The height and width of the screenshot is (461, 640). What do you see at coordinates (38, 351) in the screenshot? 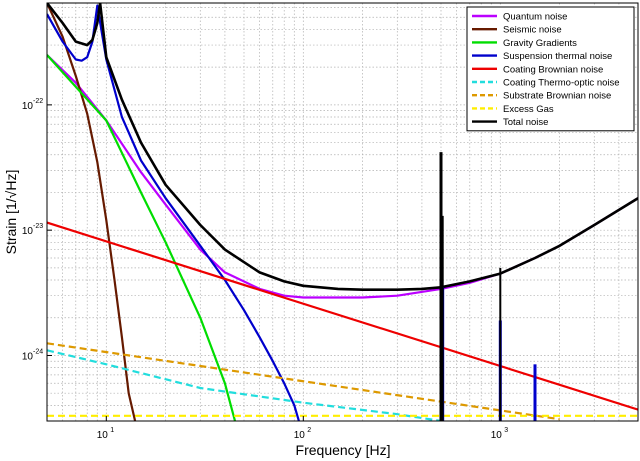
I see `y-tick-exponent: -24` at bounding box center [38, 351].